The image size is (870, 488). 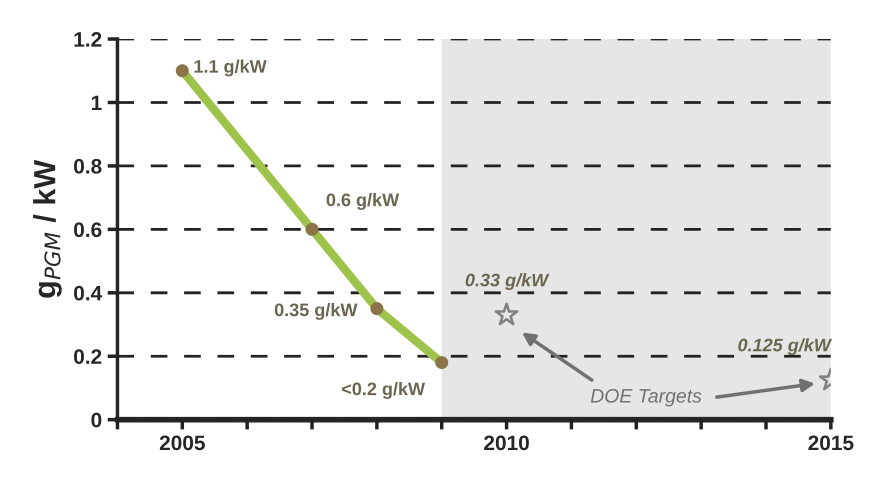 What do you see at coordinates (646, 397) in the screenshot?
I see `annotation: DOE Targets` at bounding box center [646, 397].